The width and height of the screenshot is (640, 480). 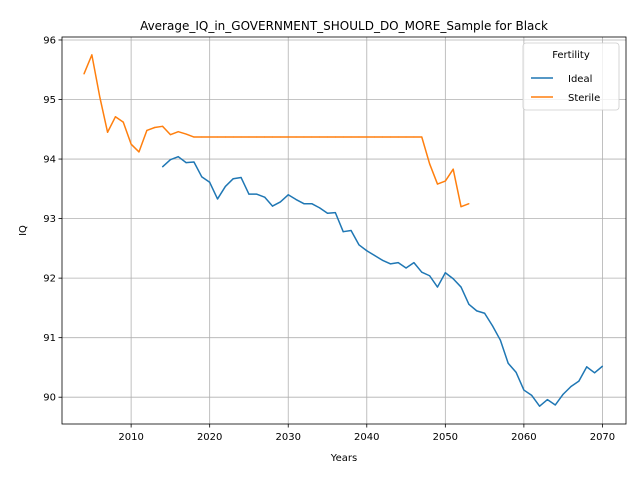 I want to click on legend-label-sterile: Sterile, so click(x=584, y=98).